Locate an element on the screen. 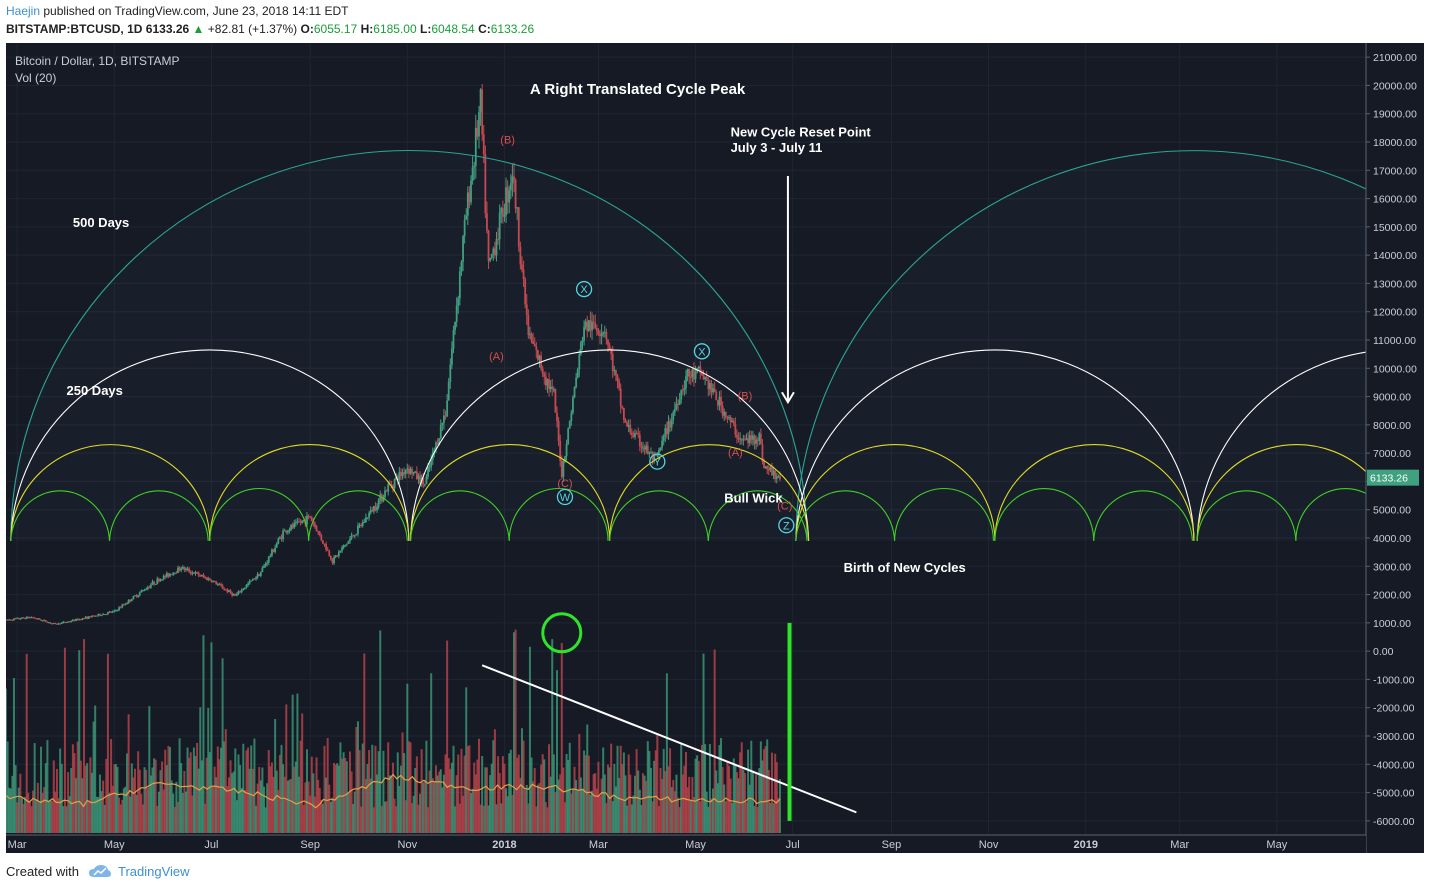 This screenshot has height=889, width=1431. price-change: +82.81 (+1.37%) is located at coordinates (252, 29).